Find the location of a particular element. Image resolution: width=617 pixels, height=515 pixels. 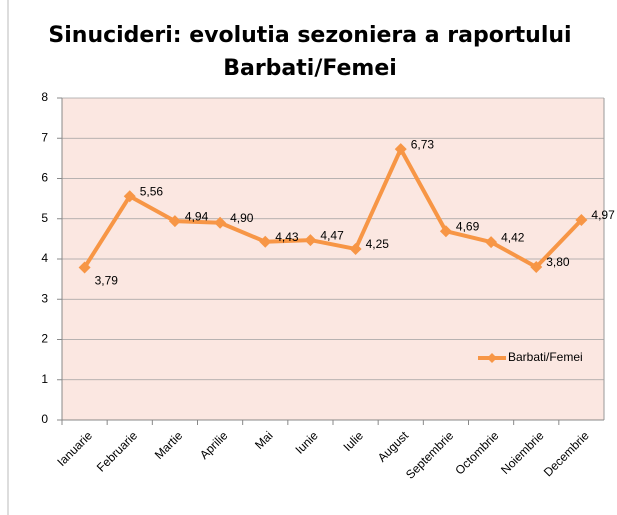

y-tick-label: 1 is located at coordinates (44, 379).